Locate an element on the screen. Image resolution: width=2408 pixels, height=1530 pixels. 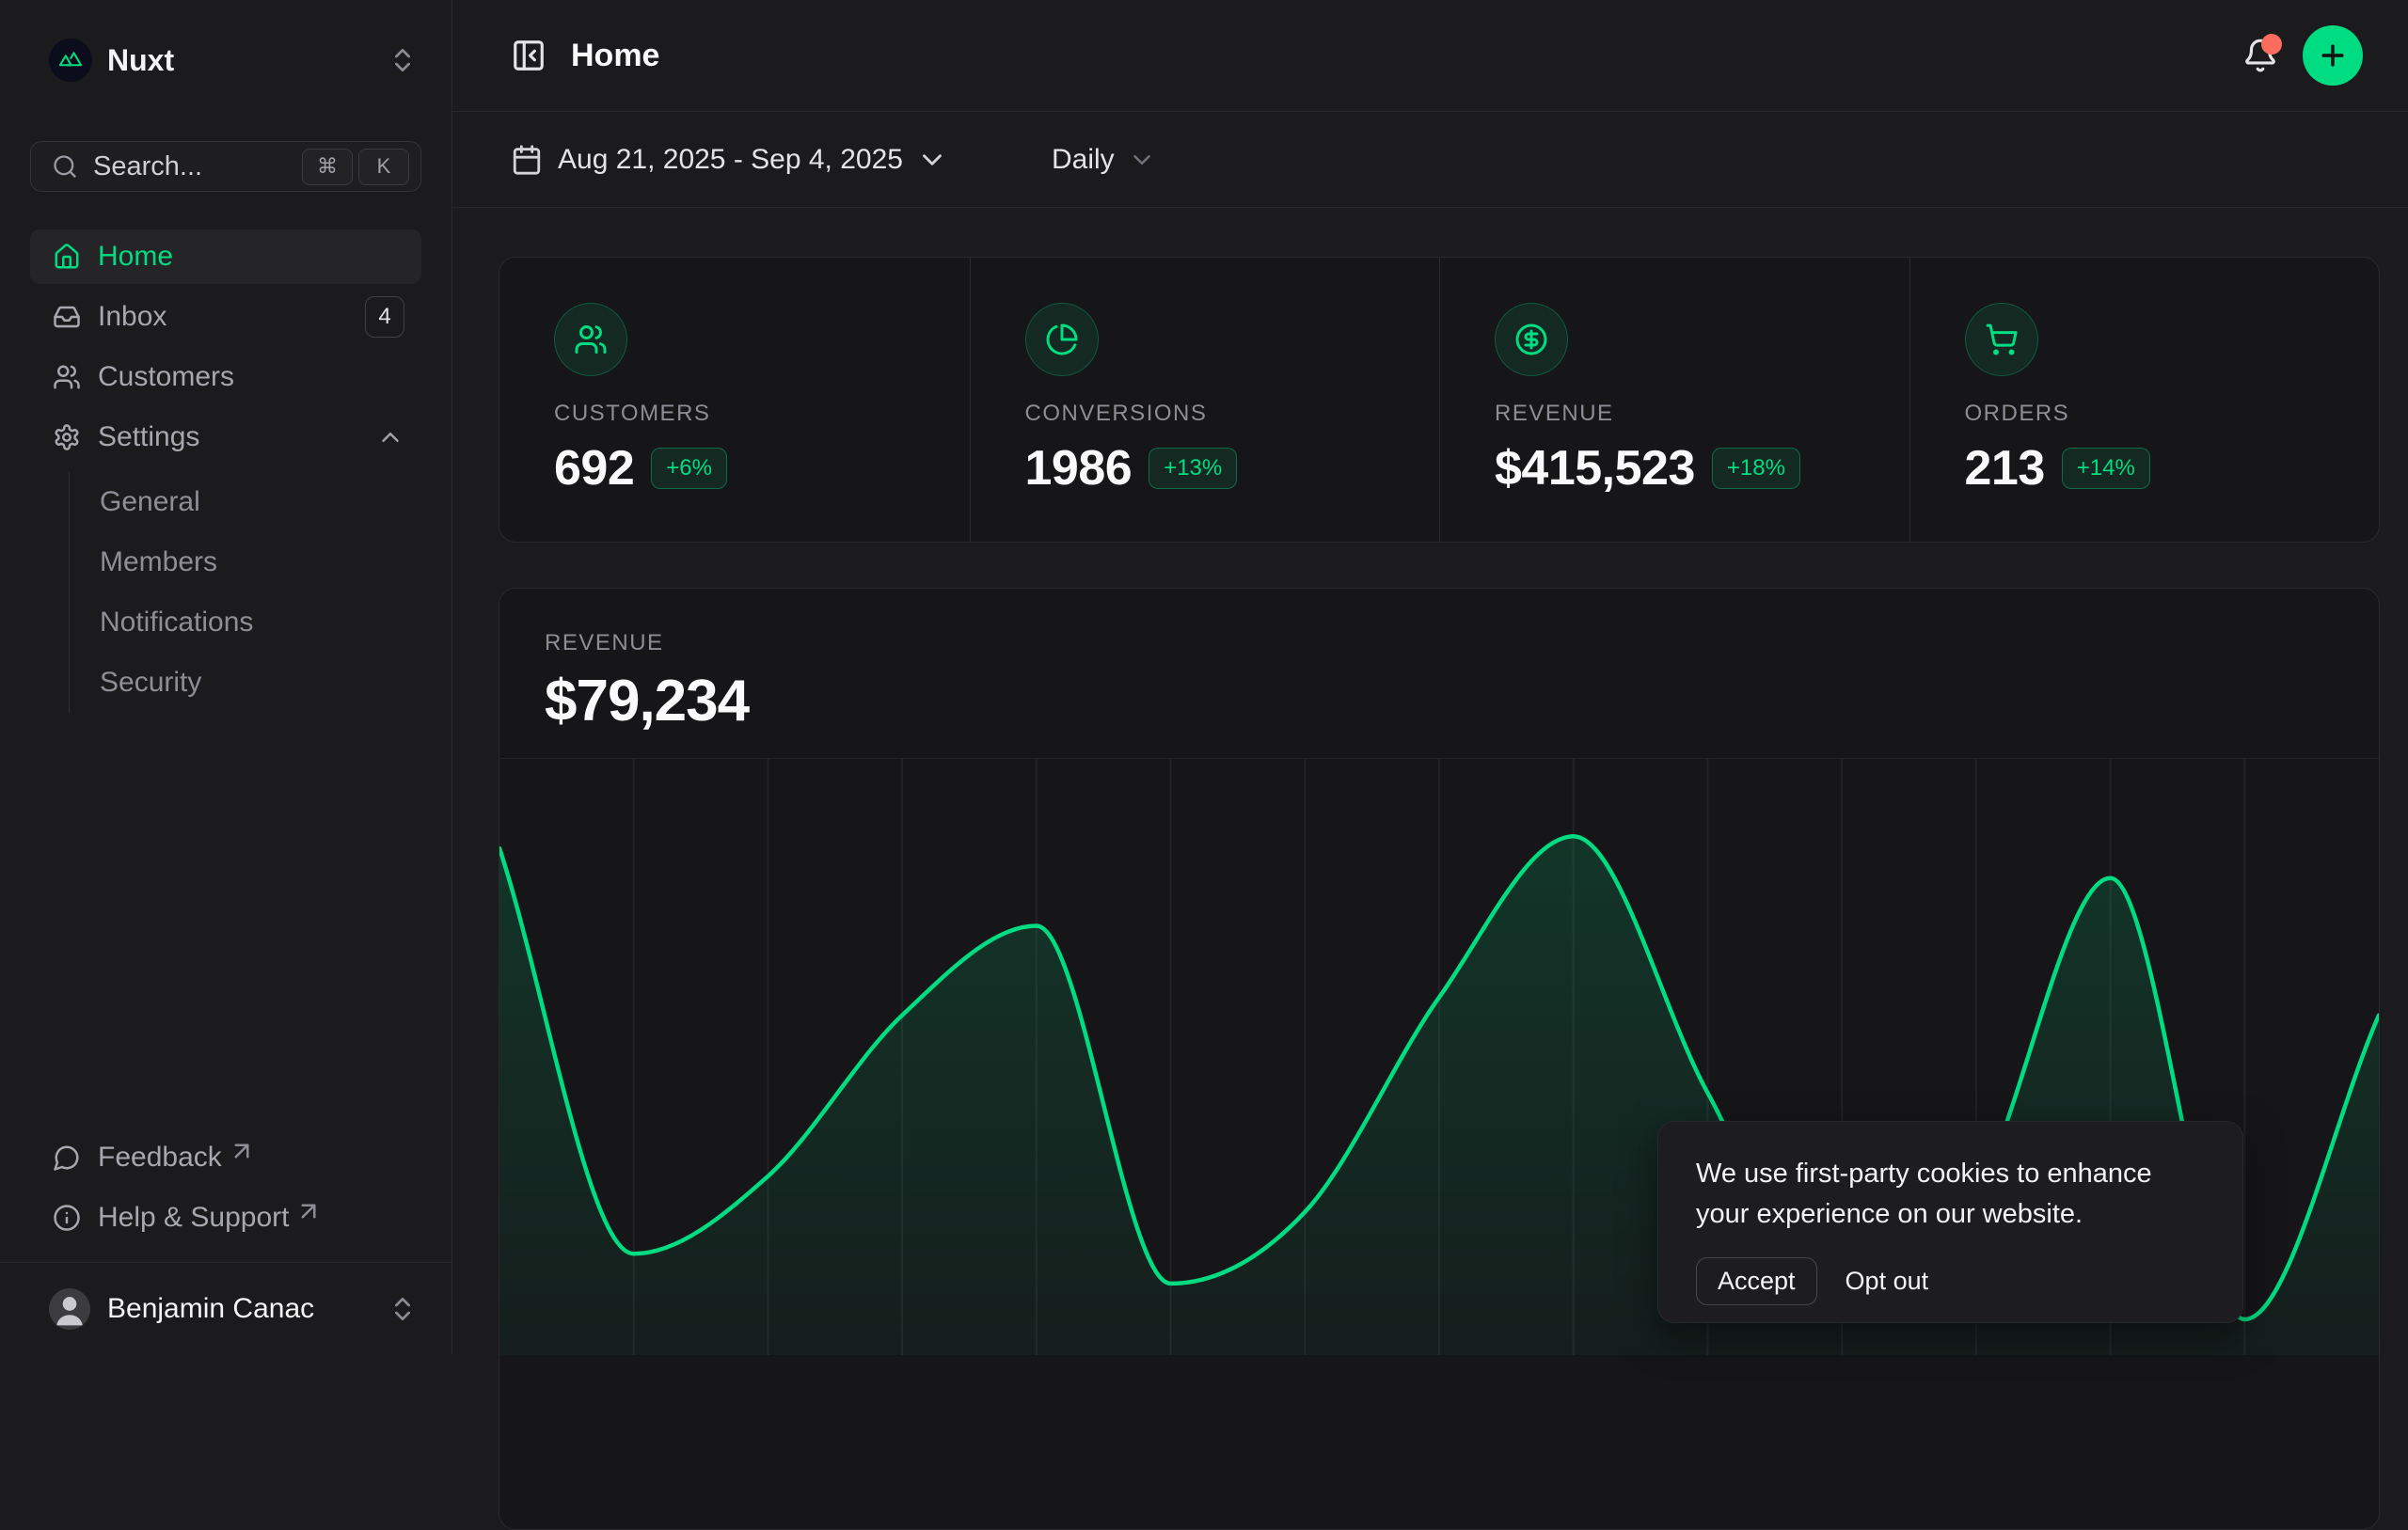
stat-value: 213 is located at coordinates (2005, 468).